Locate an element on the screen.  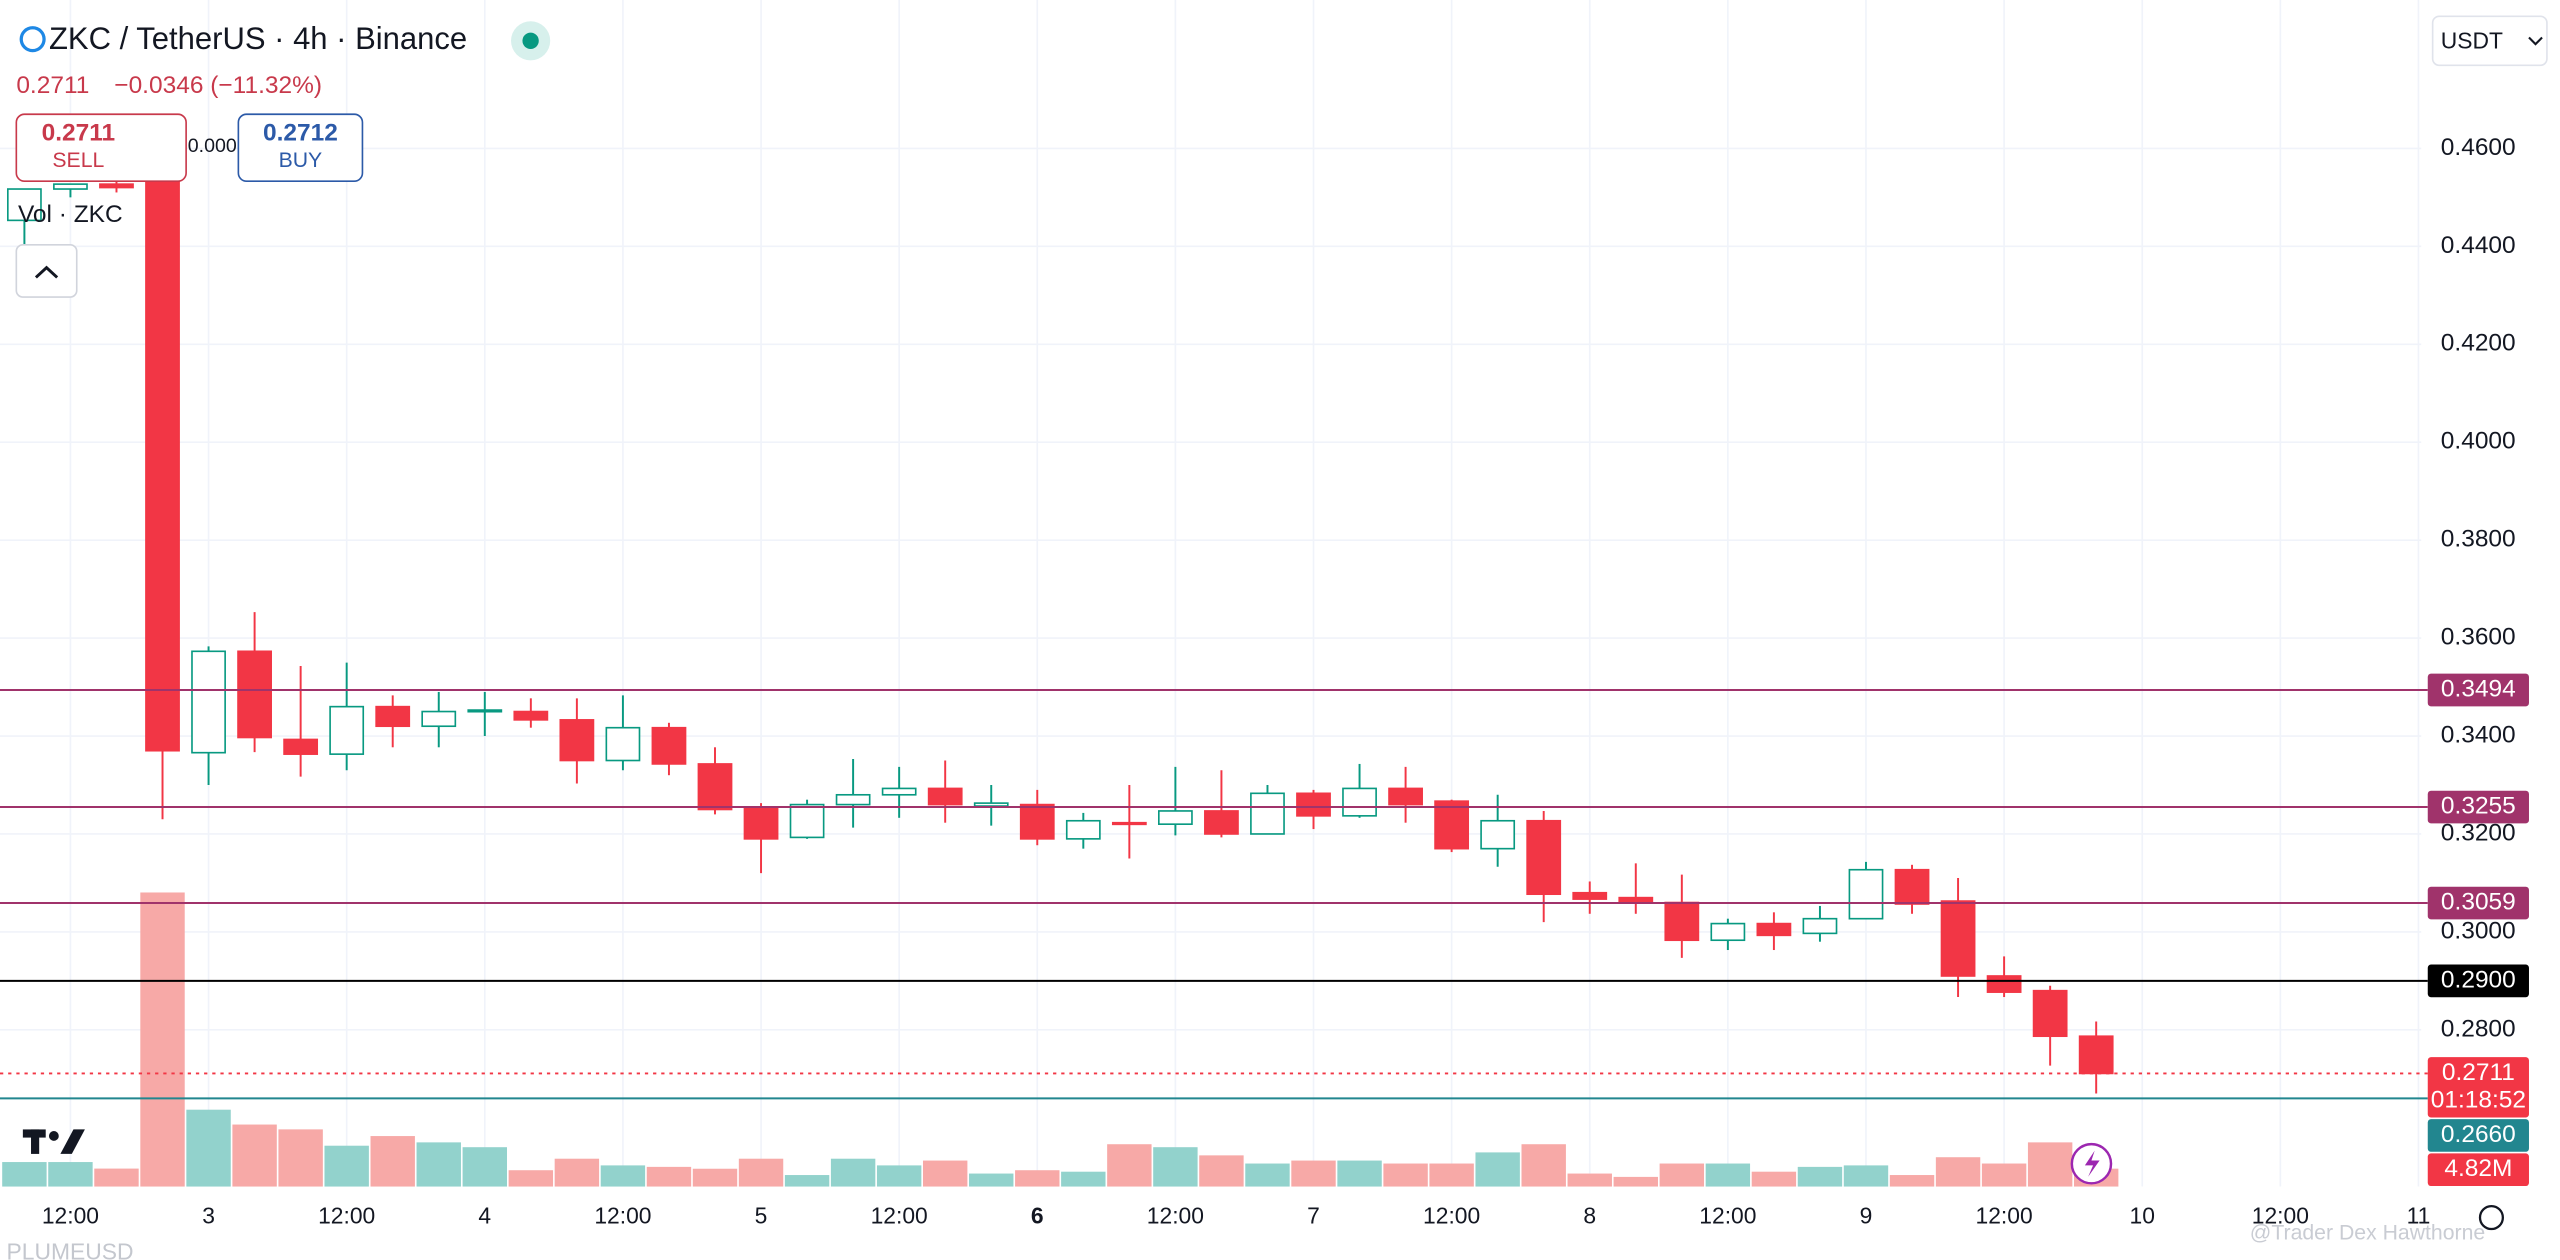
symbol-icon is located at coordinates (32, 39).